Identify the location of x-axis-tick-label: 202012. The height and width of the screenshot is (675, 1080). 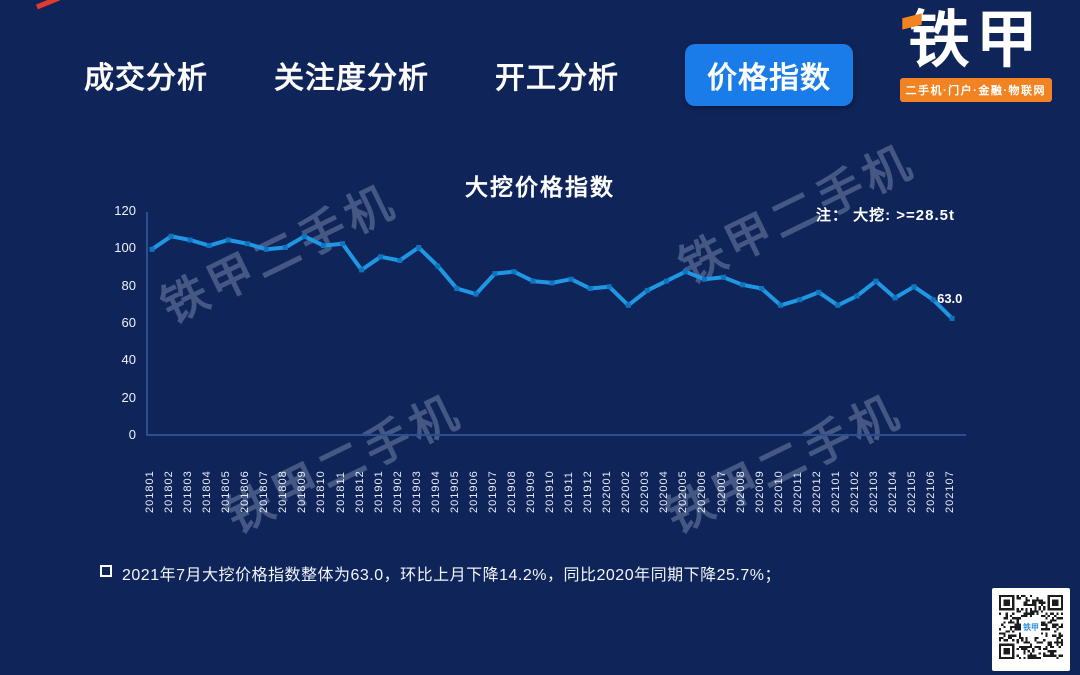
(816, 491).